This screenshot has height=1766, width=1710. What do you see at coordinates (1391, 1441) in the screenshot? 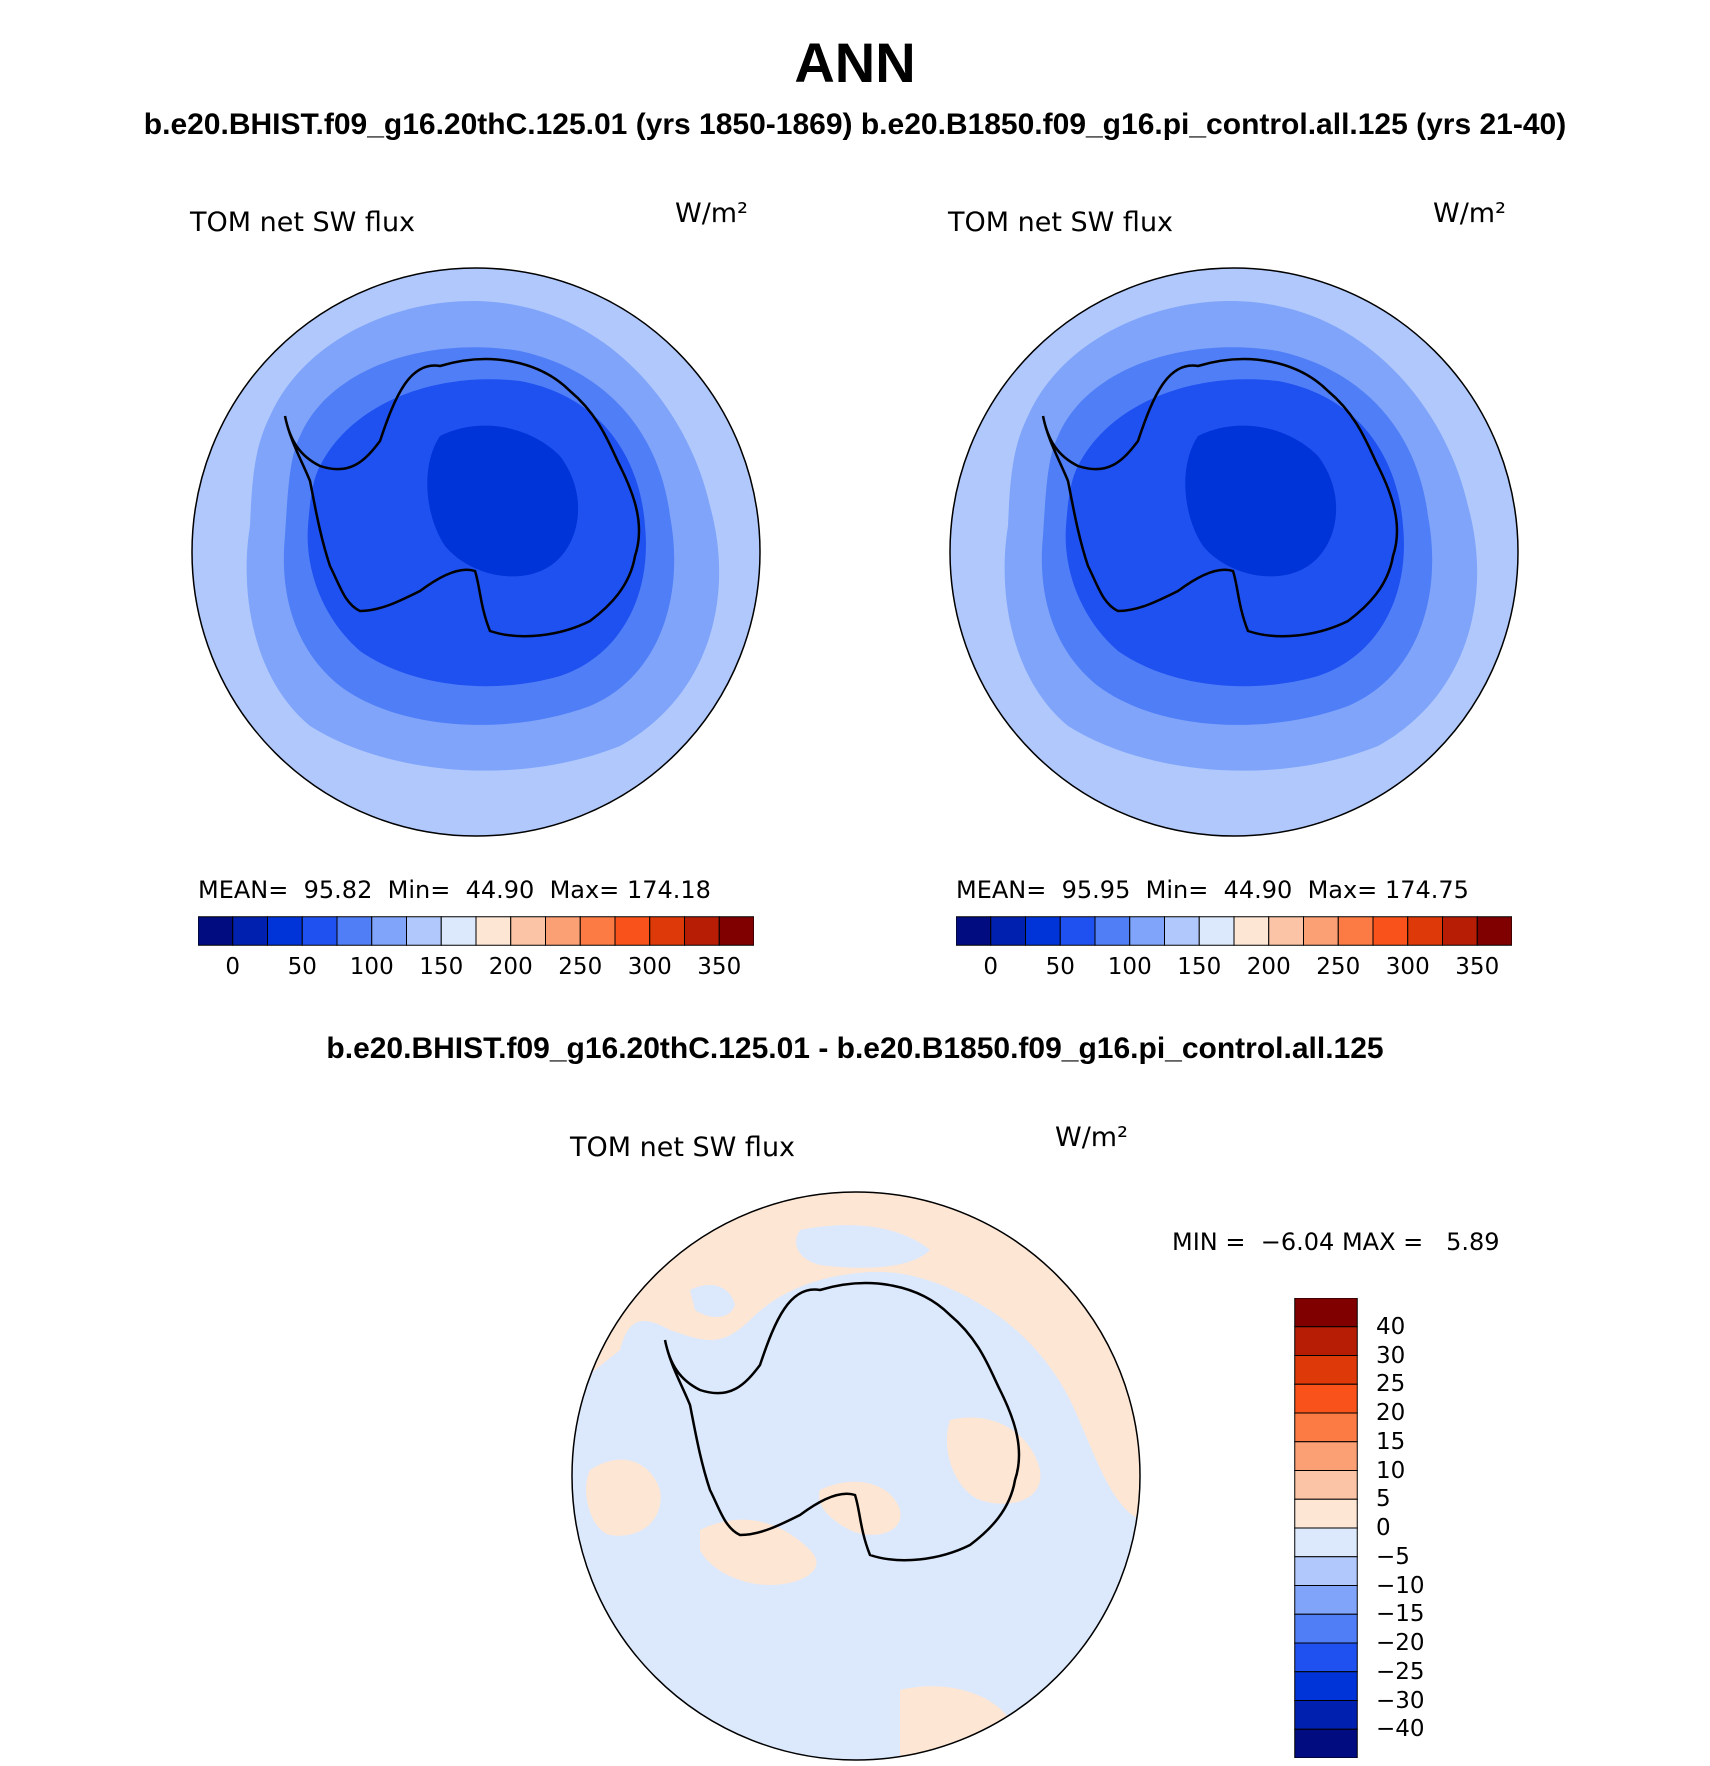
I see `difference-colorbar-tick-label: 15` at bounding box center [1391, 1441].